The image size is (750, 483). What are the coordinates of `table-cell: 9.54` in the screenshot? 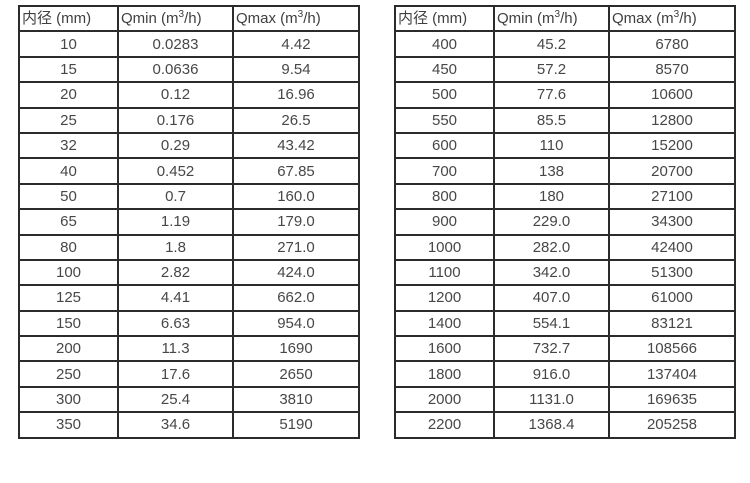 It's located at (296, 69).